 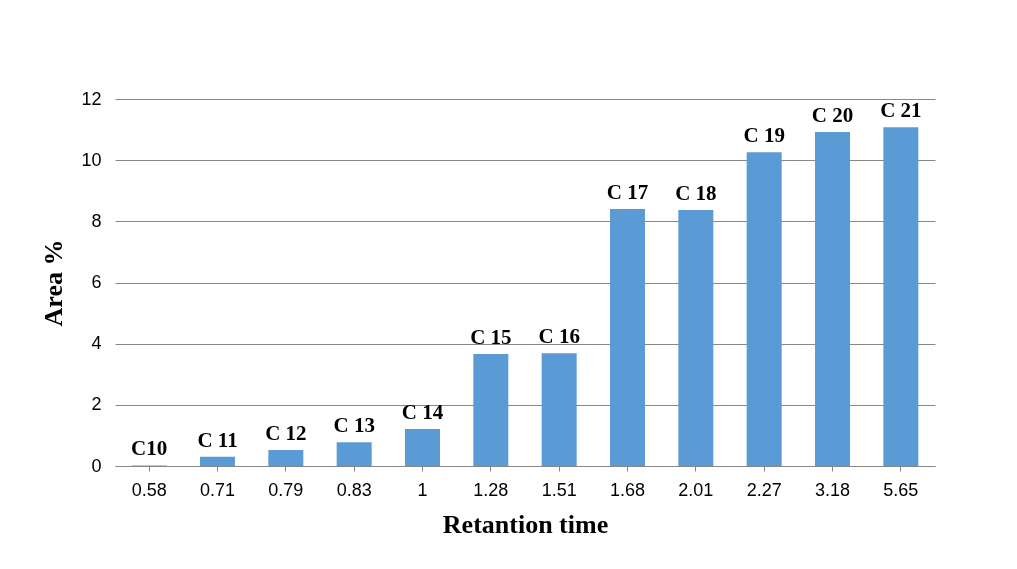 What do you see at coordinates (627, 192) in the screenshot?
I see `annotation: C 17` at bounding box center [627, 192].